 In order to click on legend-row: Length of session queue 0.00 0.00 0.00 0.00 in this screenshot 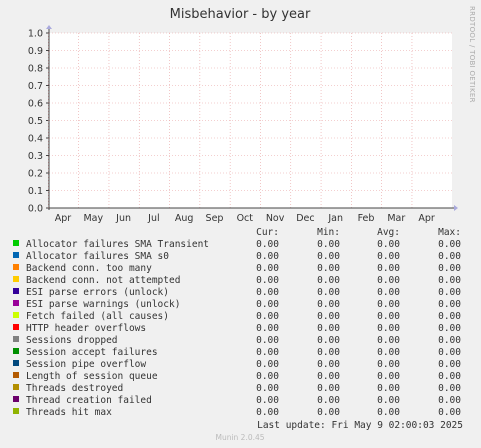, I will do `click(237, 376)`.